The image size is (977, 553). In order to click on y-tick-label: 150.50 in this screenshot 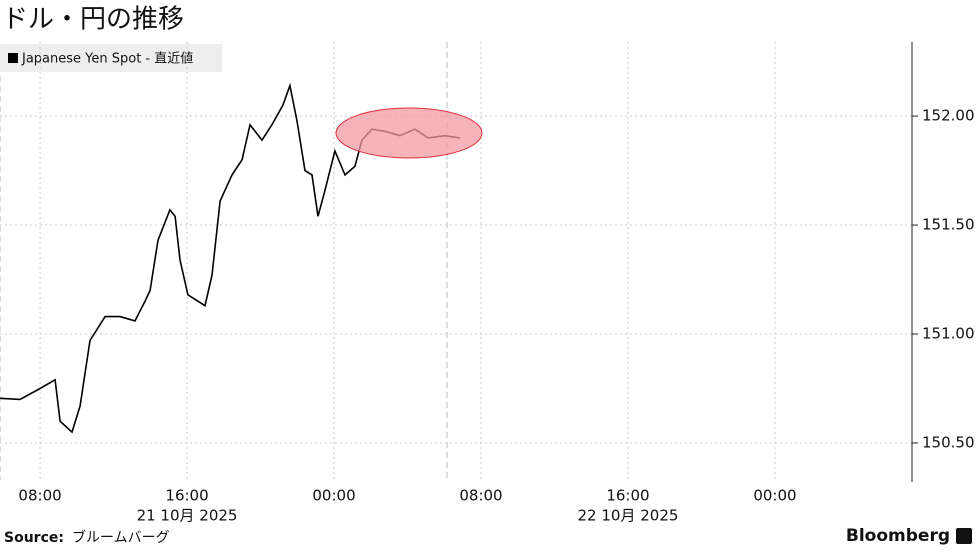, I will do `click(948, 442)`.